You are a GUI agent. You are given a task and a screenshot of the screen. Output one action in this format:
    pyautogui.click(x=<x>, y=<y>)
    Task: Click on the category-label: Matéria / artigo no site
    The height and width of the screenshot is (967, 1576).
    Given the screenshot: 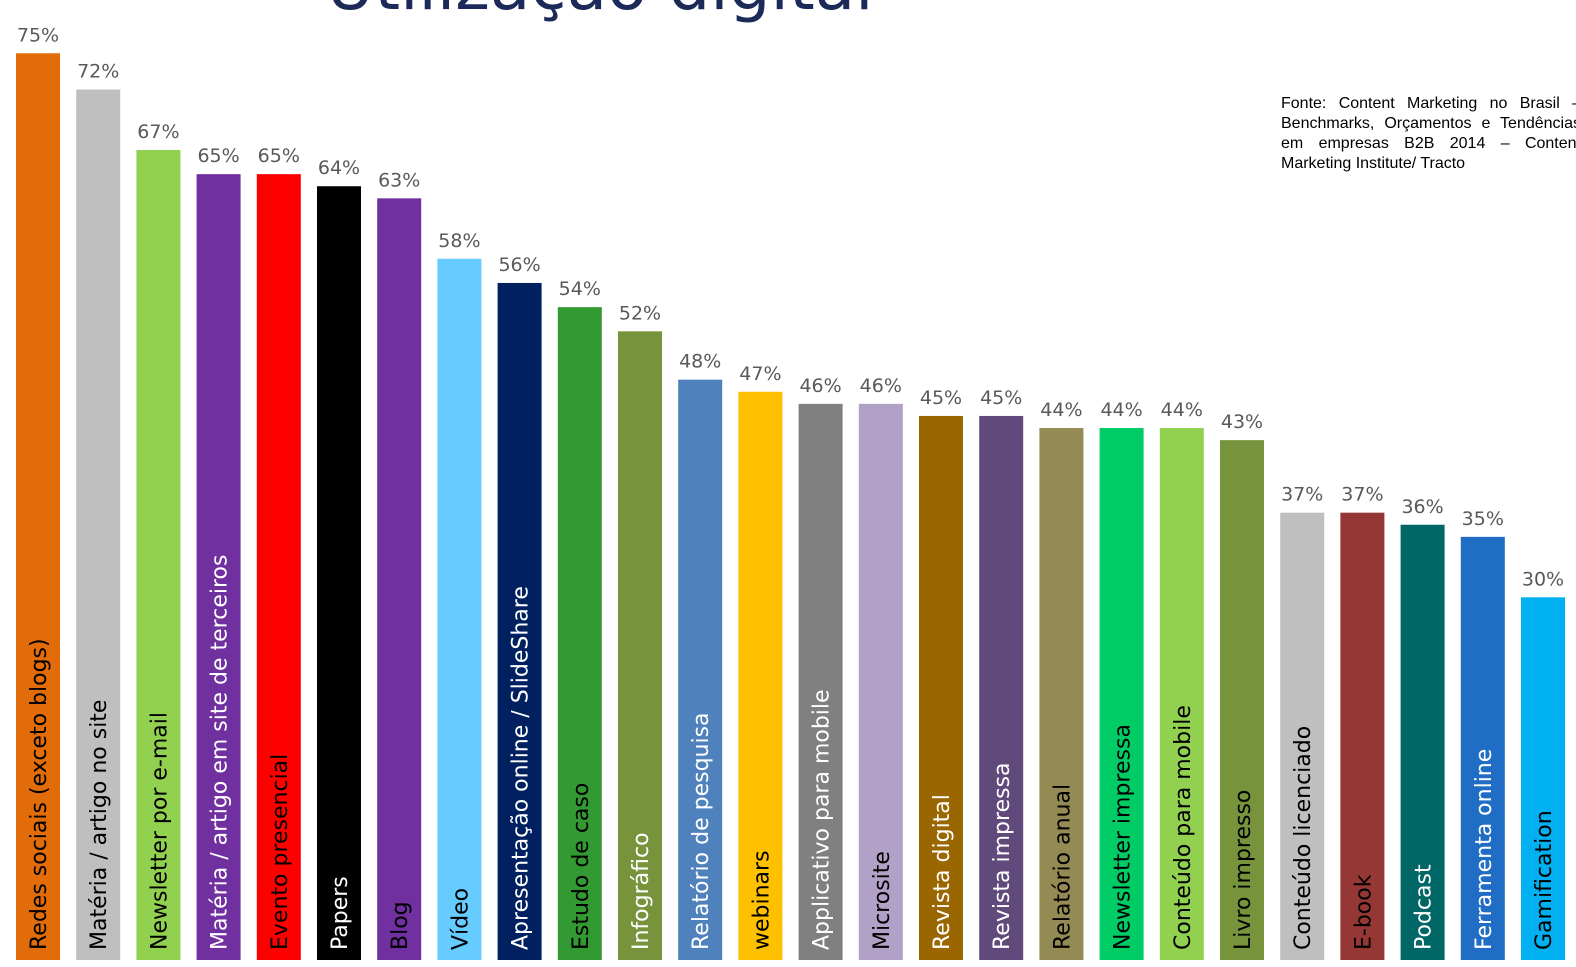 What is the action you would take?
    pyautogui.click(x=99, y=825)
    